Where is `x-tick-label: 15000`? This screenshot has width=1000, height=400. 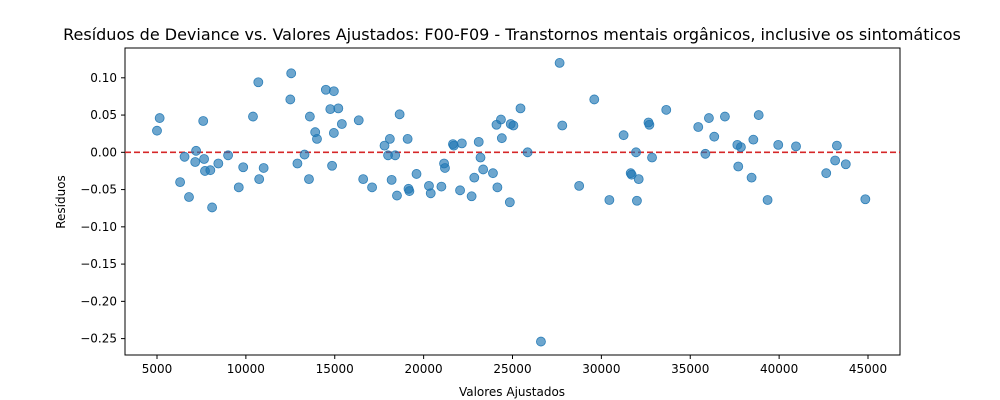
x-tick-label: 15000 is located at coordinates (335, 369).